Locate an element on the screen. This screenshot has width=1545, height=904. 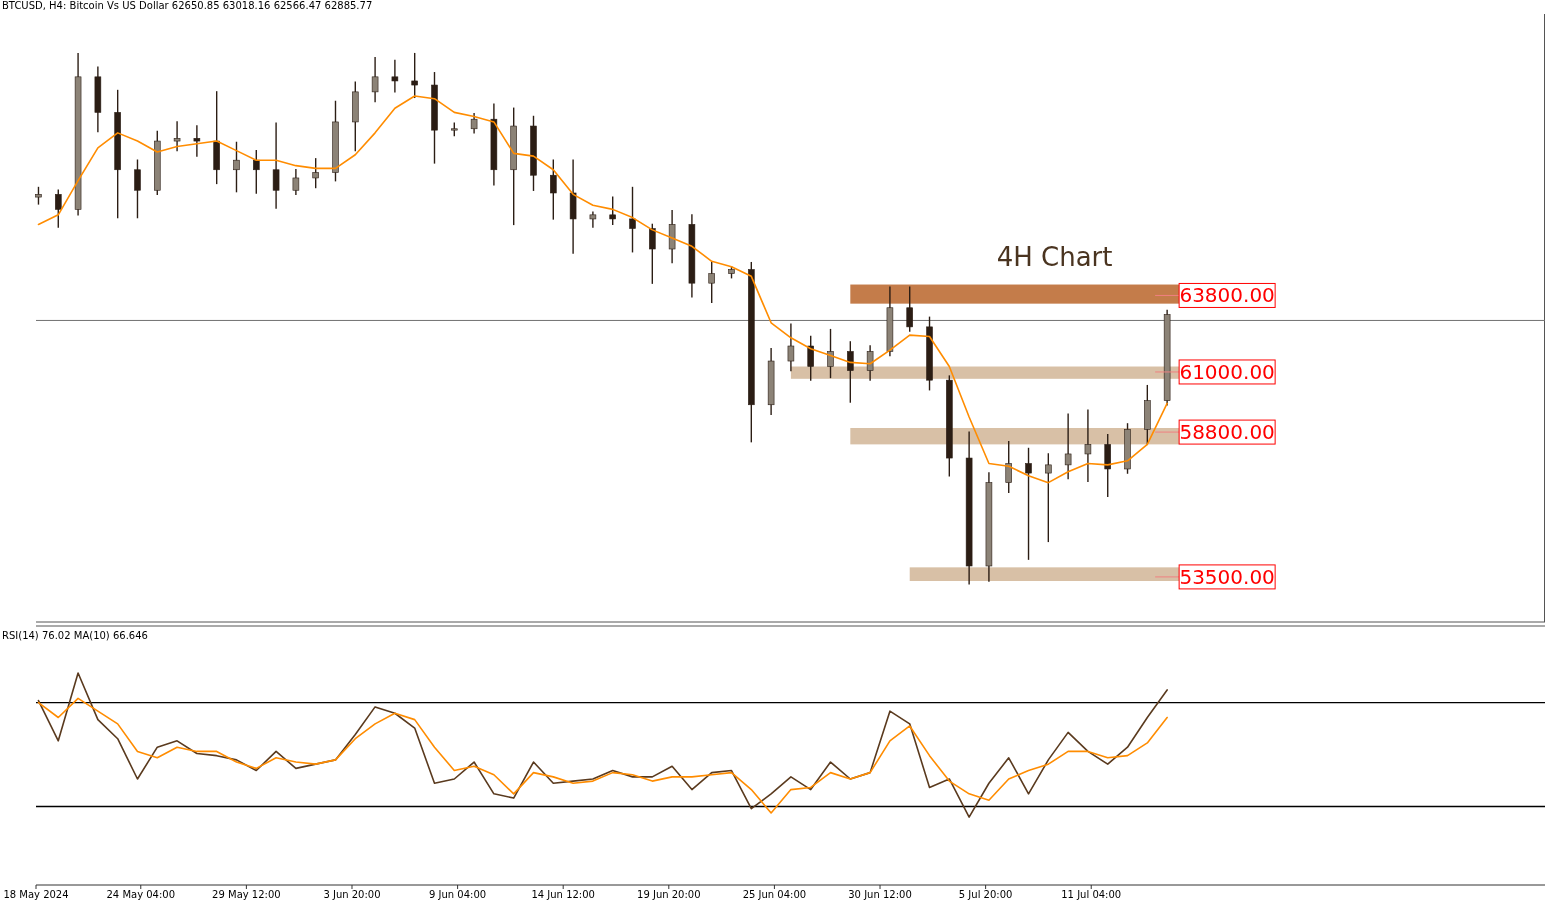
x-tick-label: 9 Jun 04:00 is located at coordinates (458, 894).